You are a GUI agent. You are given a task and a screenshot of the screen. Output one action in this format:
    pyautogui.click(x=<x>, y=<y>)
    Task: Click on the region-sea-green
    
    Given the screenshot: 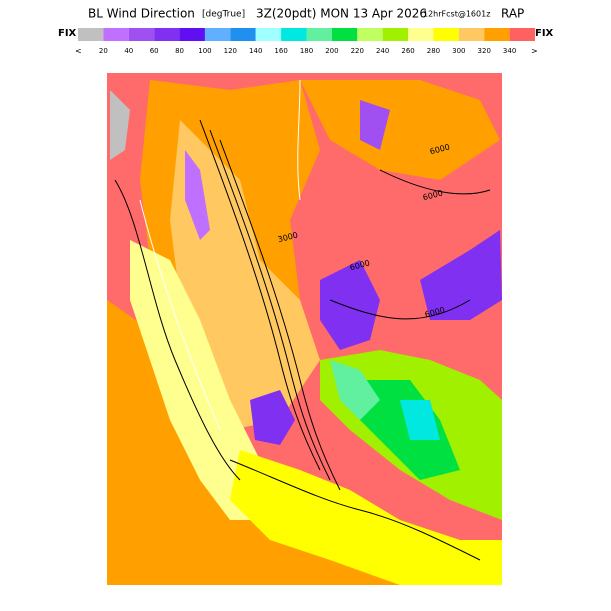 What is the action you would take?
    pyautogui.click(x=355, y=390)
    